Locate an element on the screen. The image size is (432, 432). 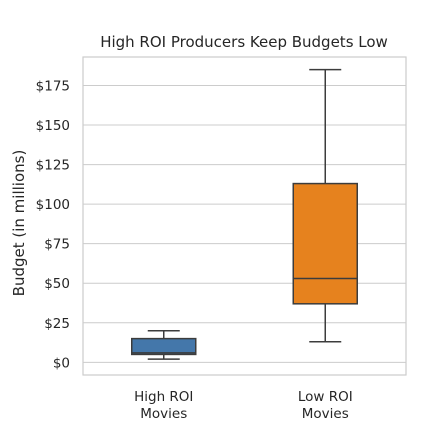
x-tick-label: Low ROI Movies is located at coordinates (325, 405).